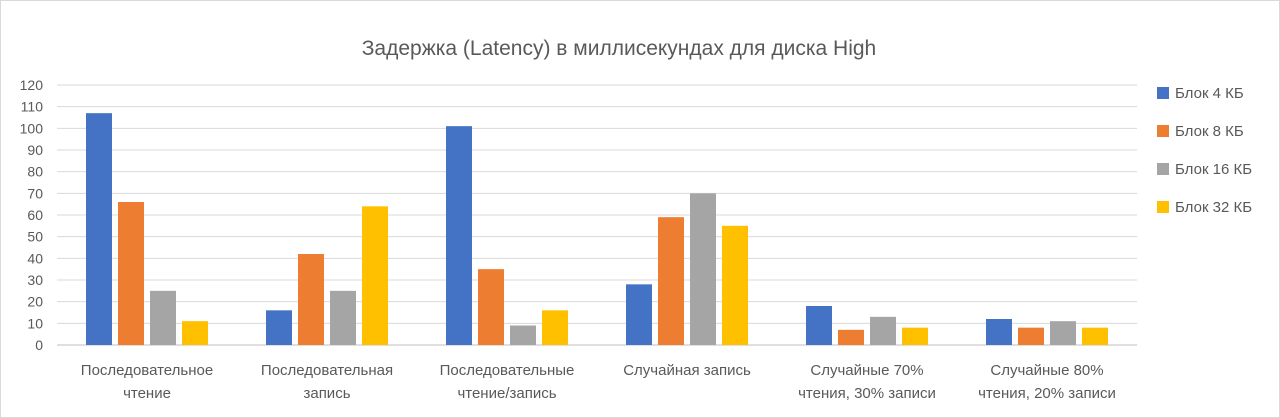 The image size is (1280, 418). I want to click on x-category-label: чтения, 20% записи, so click(1047, 393).